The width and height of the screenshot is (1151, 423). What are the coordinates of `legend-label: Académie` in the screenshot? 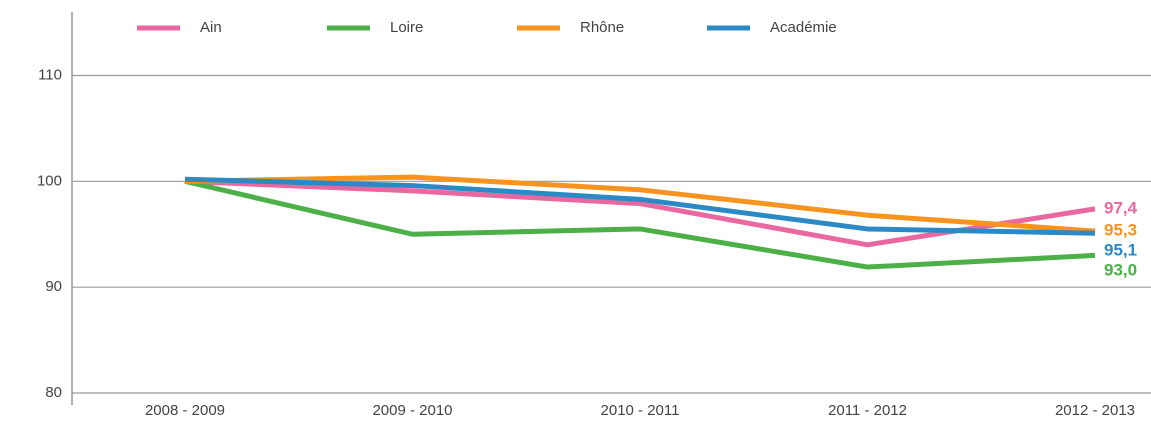 It's located at (803, 27).